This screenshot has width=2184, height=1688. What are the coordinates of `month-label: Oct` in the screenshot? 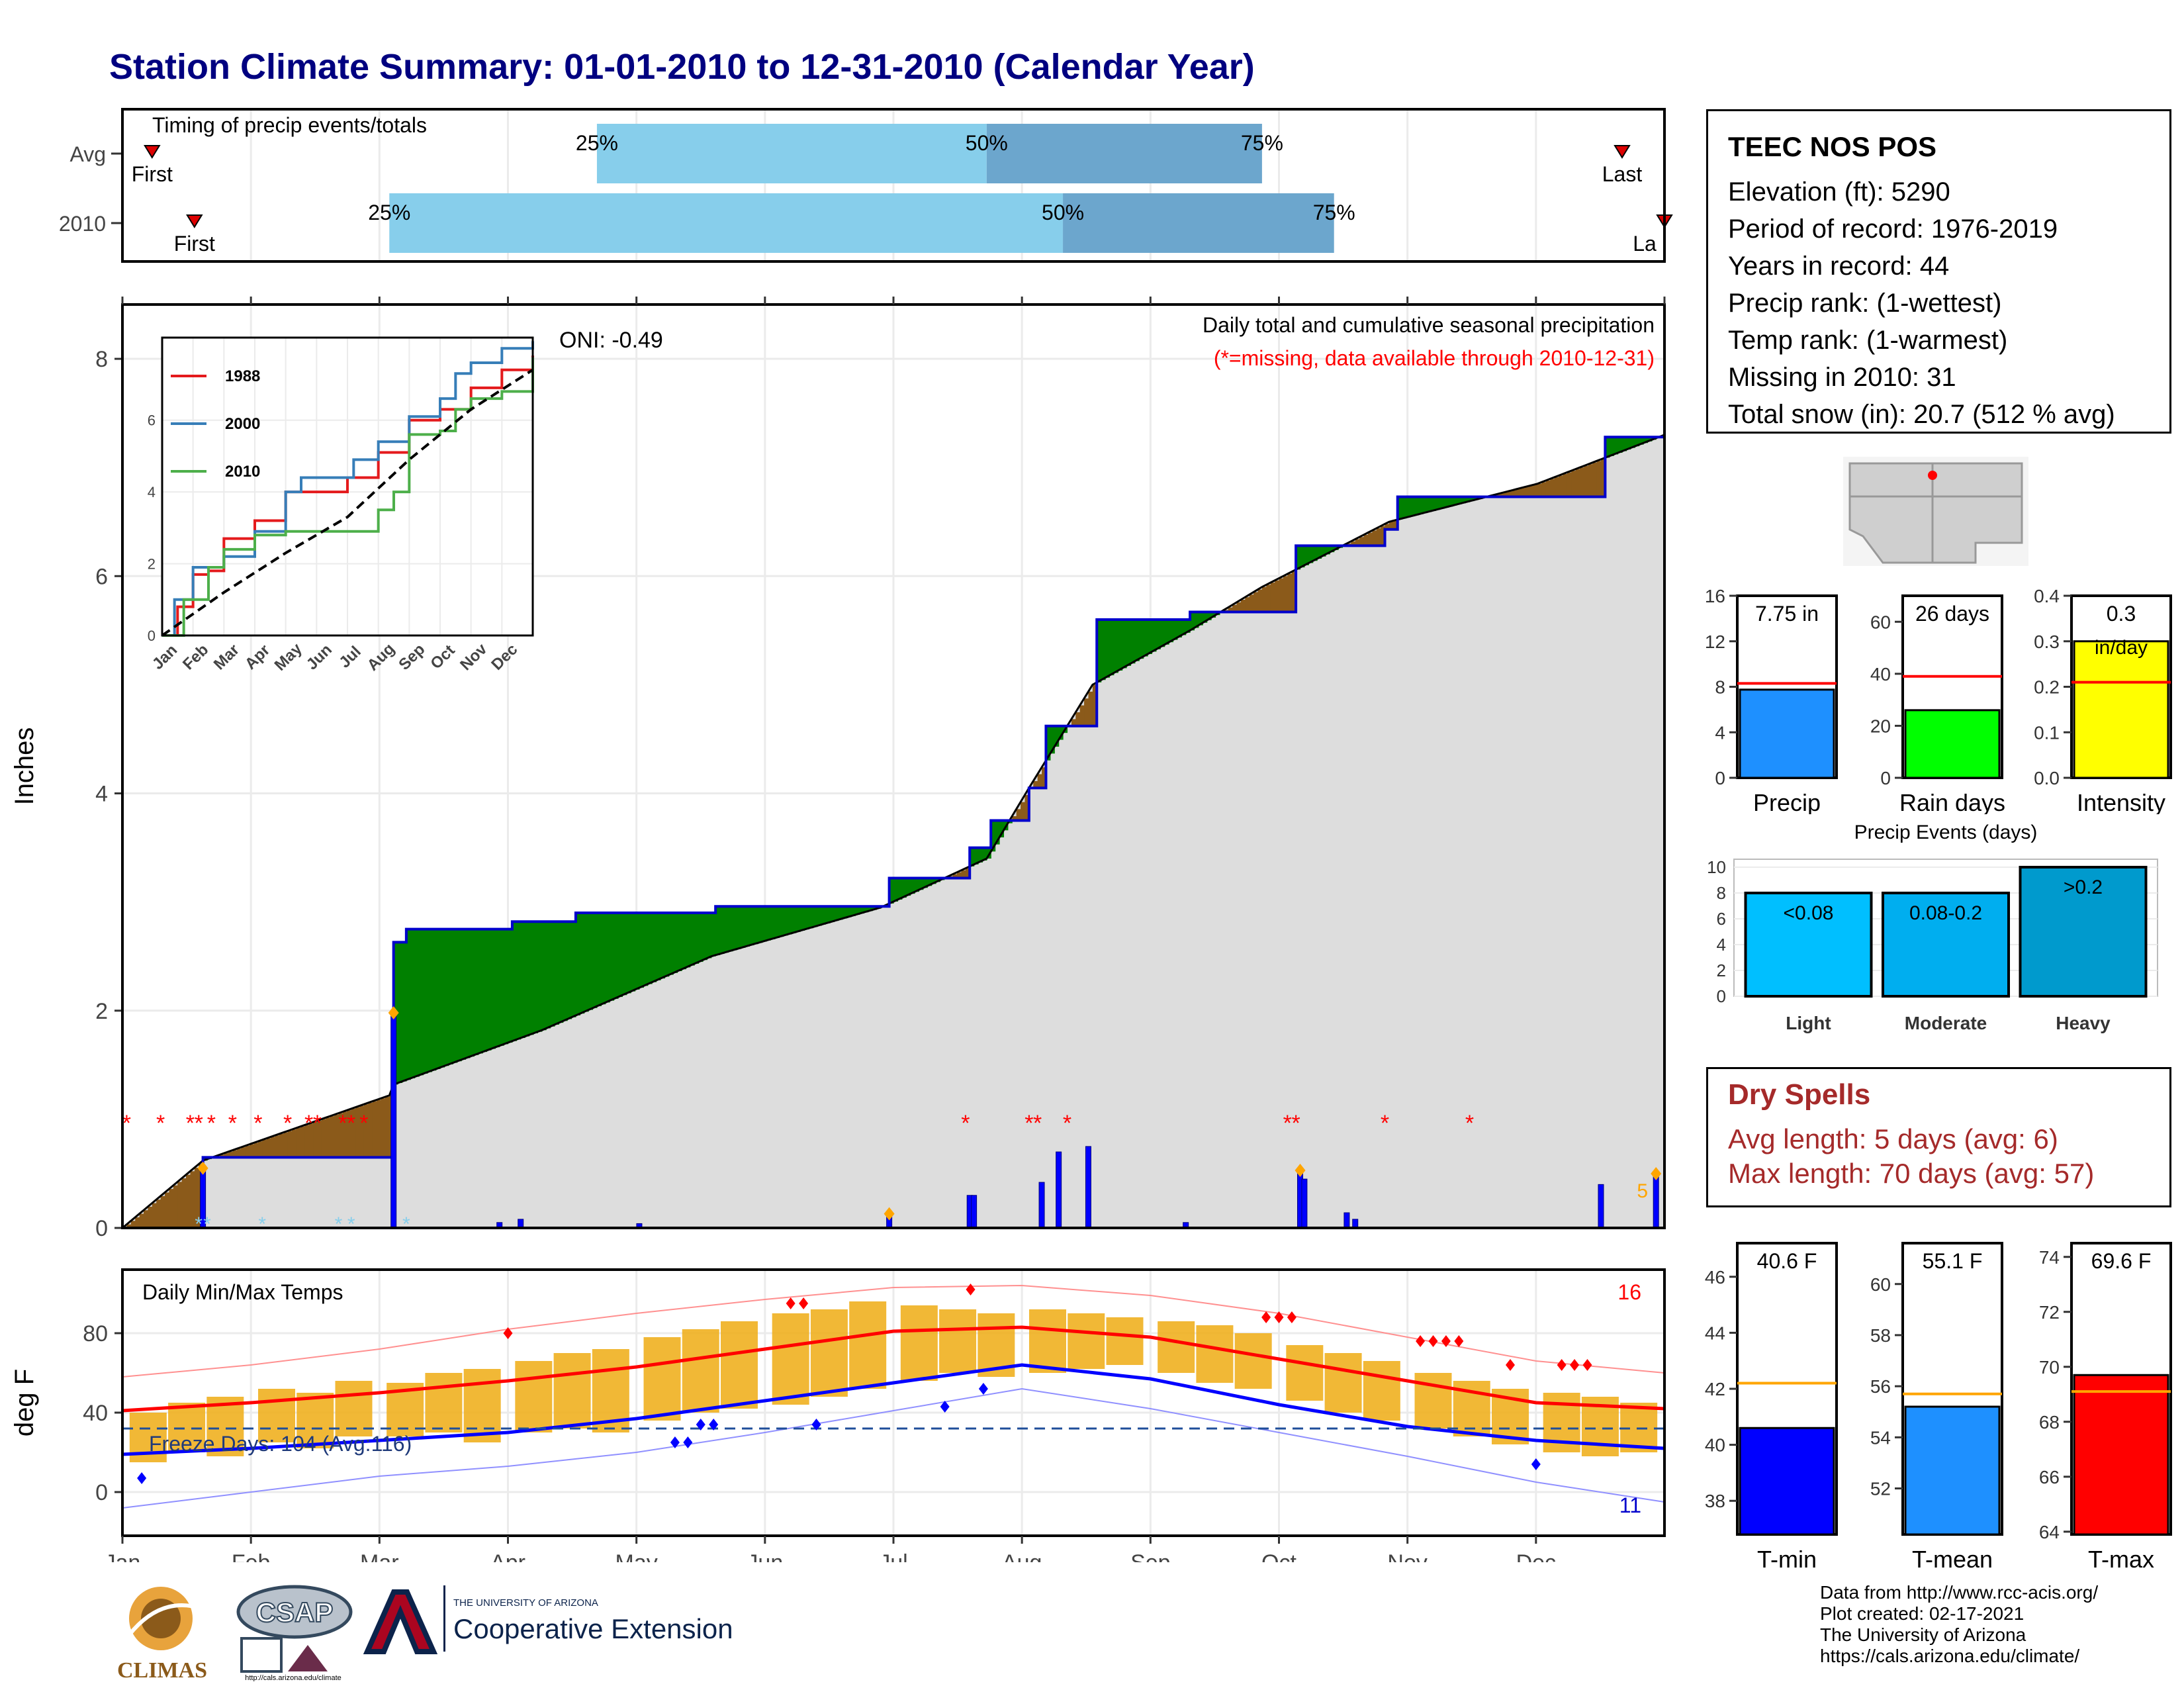 It's located at (1279, 1556).